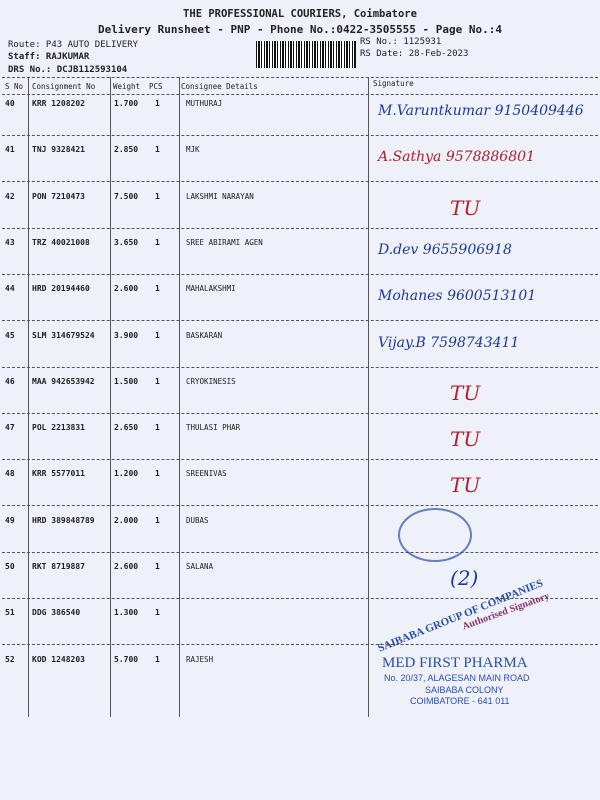  What do you see at coordinates (219, 86) in the screenshot?
I see `col-consignee: Consignee Details` at bounding box center [219, 86].